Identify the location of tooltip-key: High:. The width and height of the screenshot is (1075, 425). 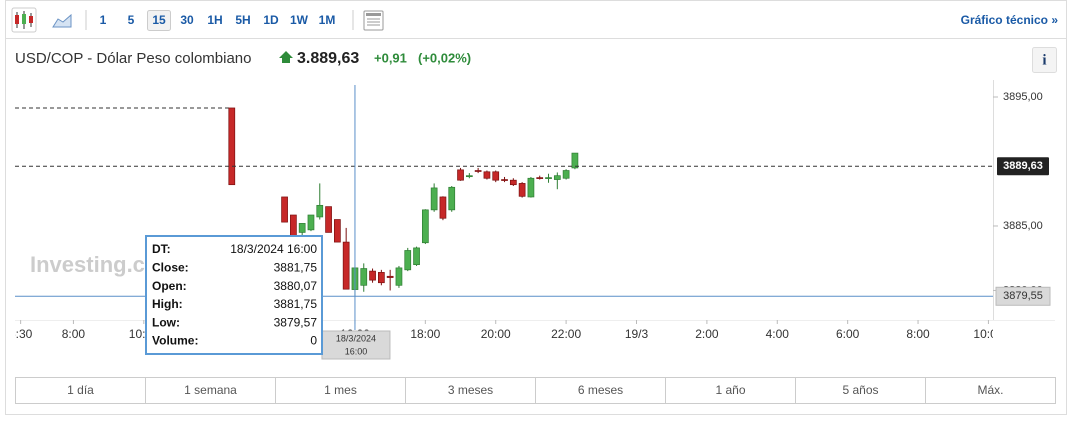
(167, 304).